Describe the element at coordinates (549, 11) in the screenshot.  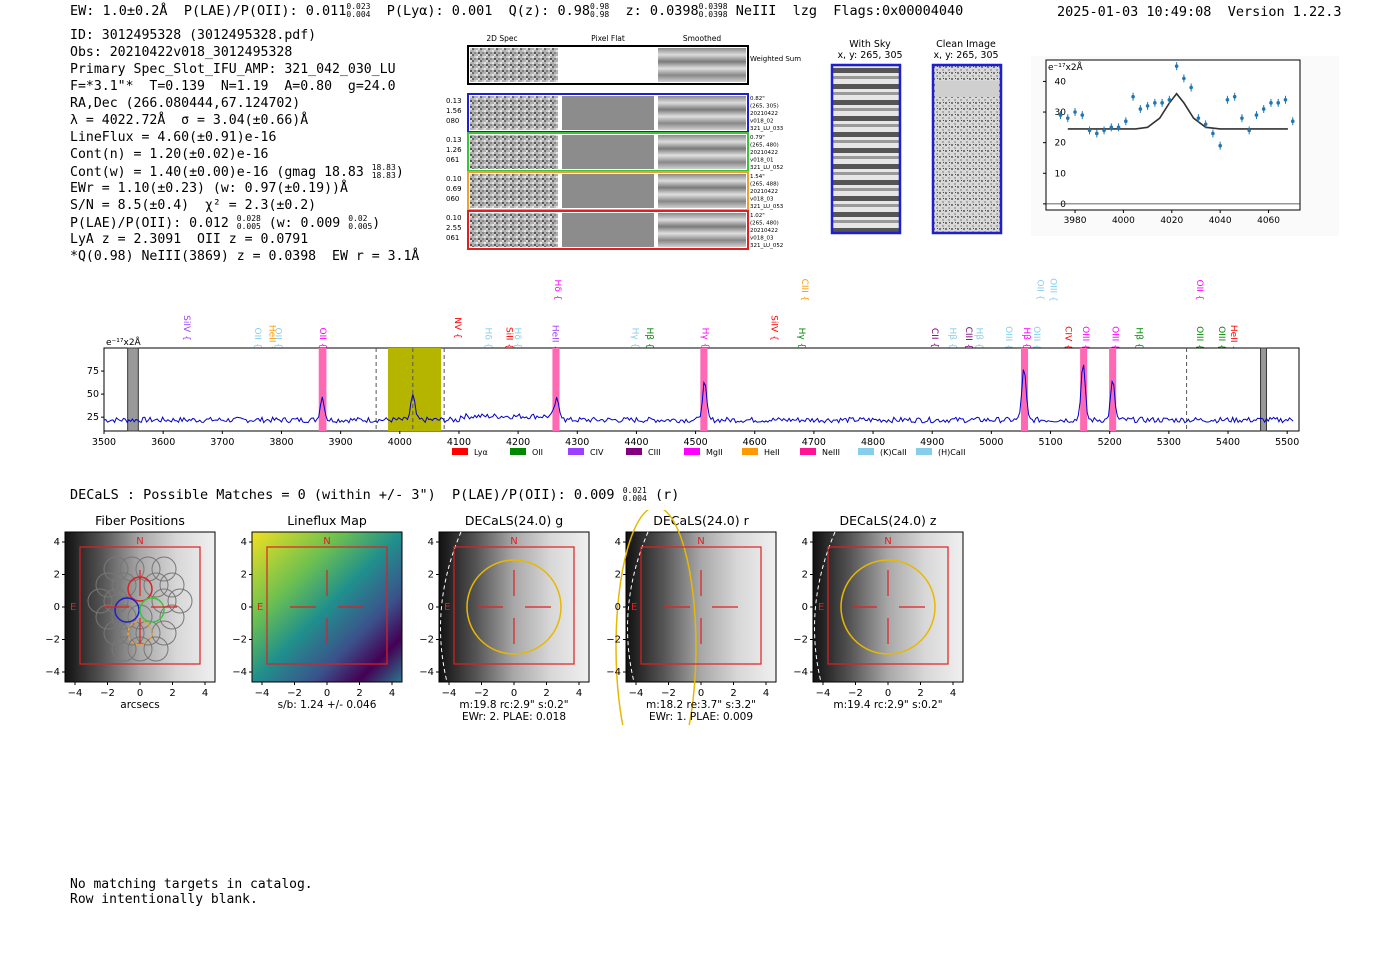
I see `qz-value: Q(z): 0.98` at that location.